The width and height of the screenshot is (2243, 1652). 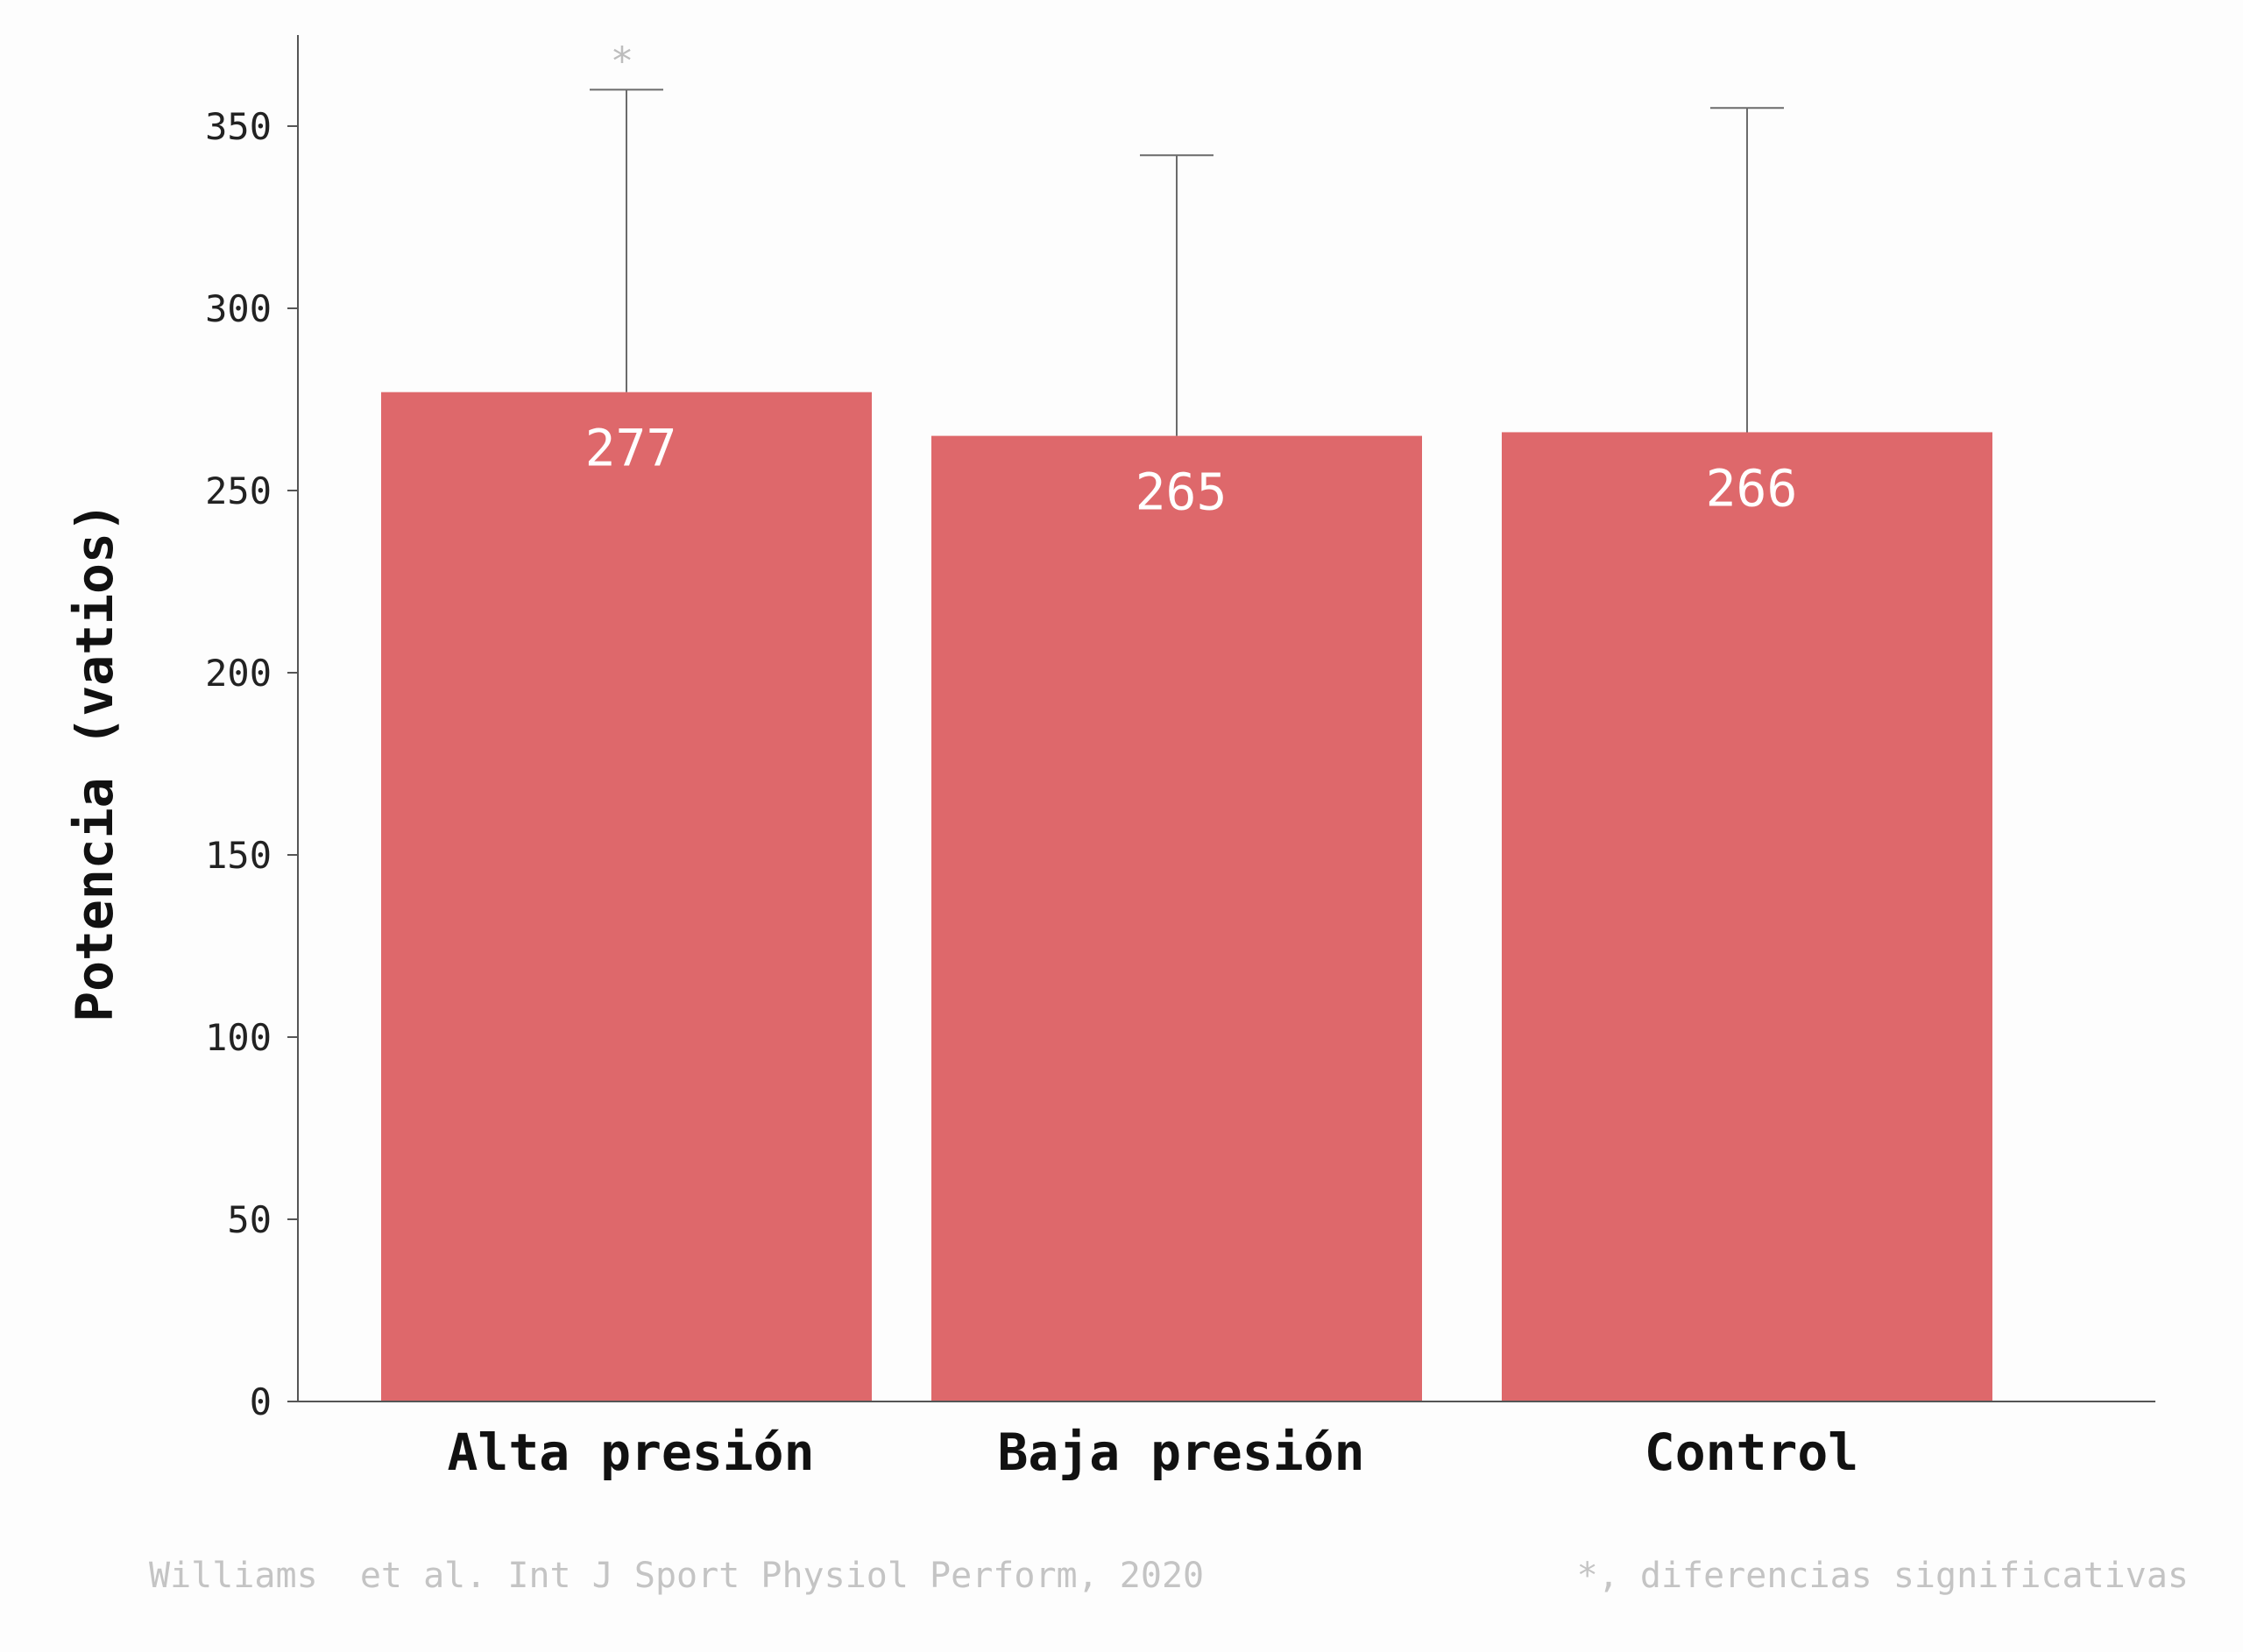 I want to click on significance-mark-0: *, so click(x=622, y=61).